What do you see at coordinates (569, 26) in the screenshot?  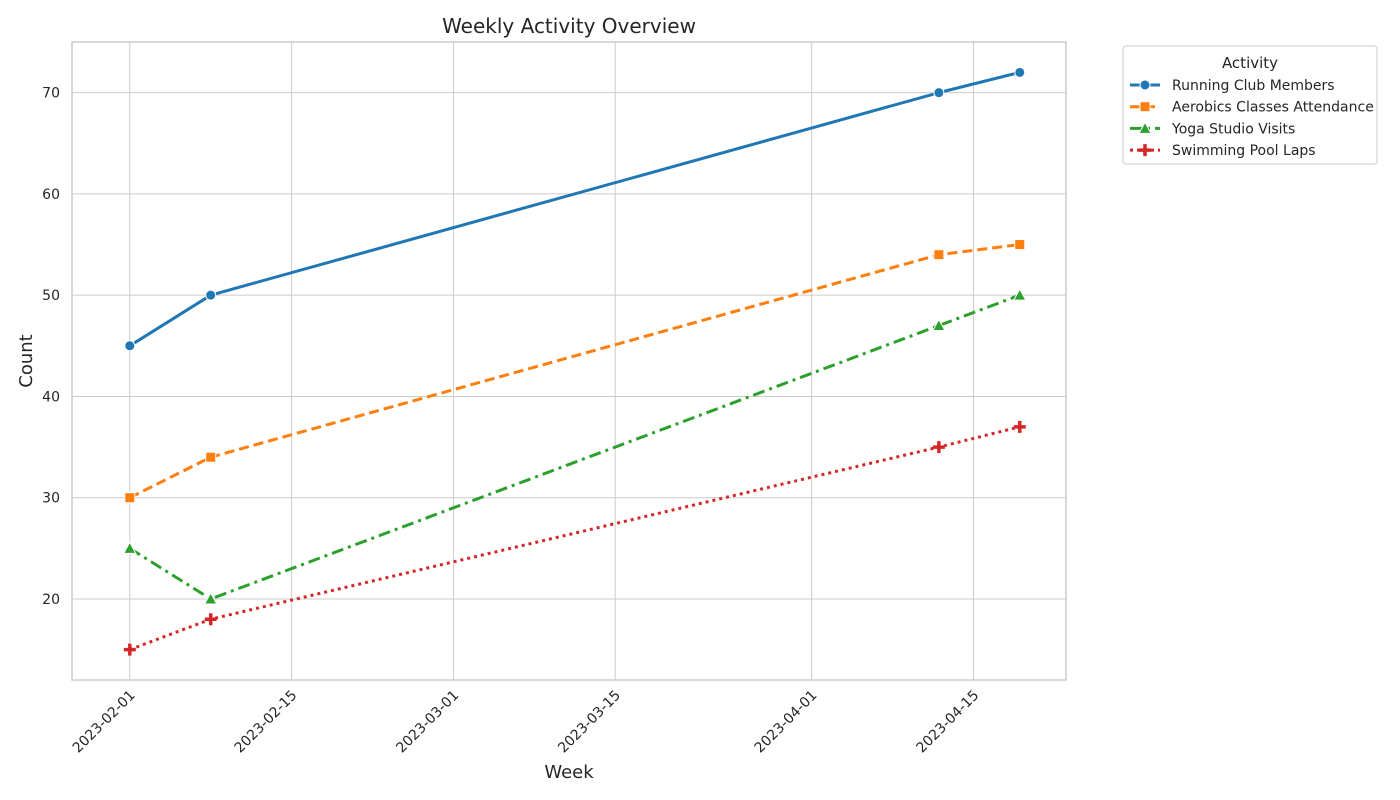 I see `chart-title: Weekly Activity Overview` at bounding box center [569, 26].